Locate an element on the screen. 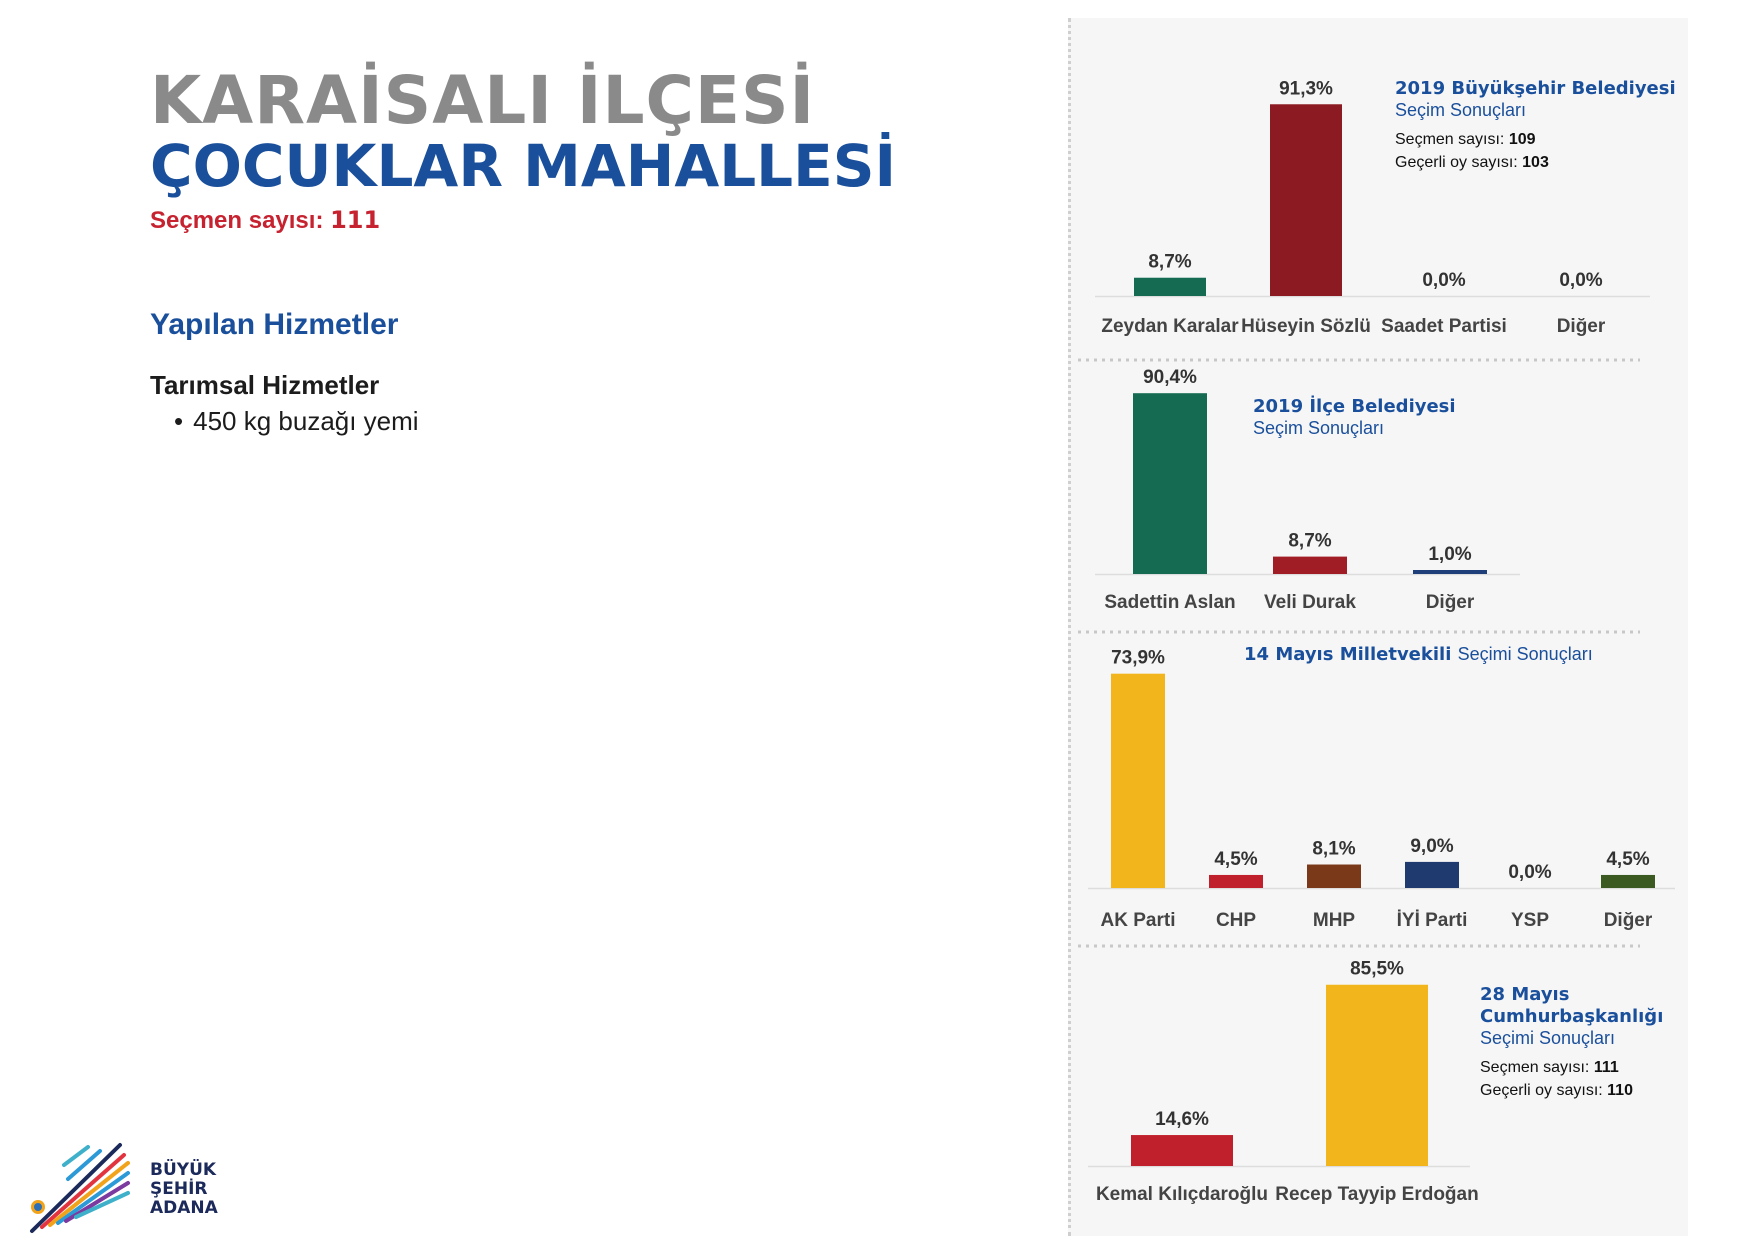  chart-4-info-label: Seçmen sayısı: is located at coordinates (1537, 1067).